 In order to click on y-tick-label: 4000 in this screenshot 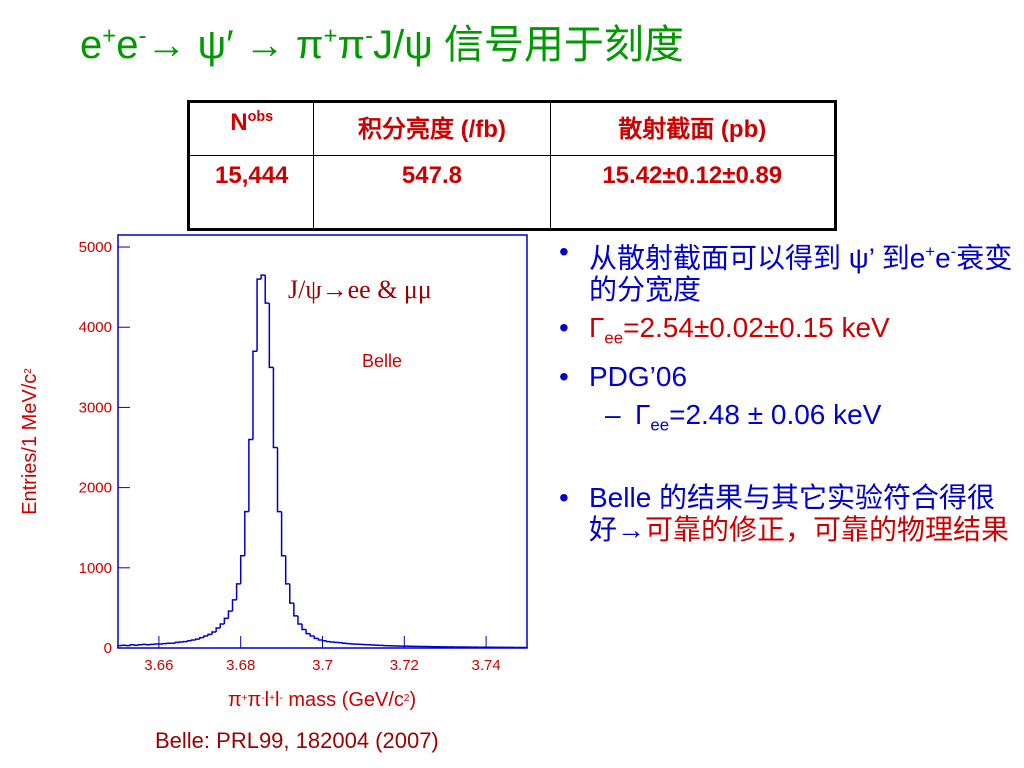, I will do `click(95, 327)`.